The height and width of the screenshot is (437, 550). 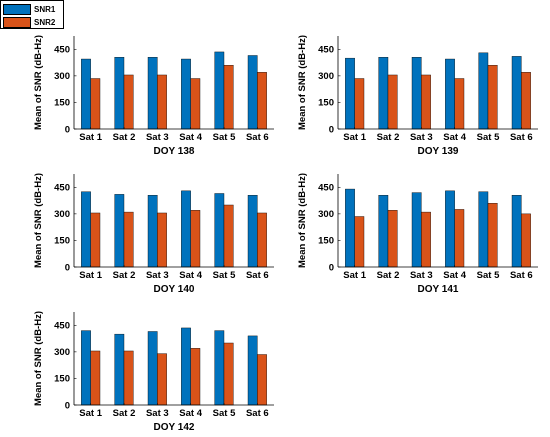 I want to click on legend: SNR1 SNR2, so click(x=32, y=14).